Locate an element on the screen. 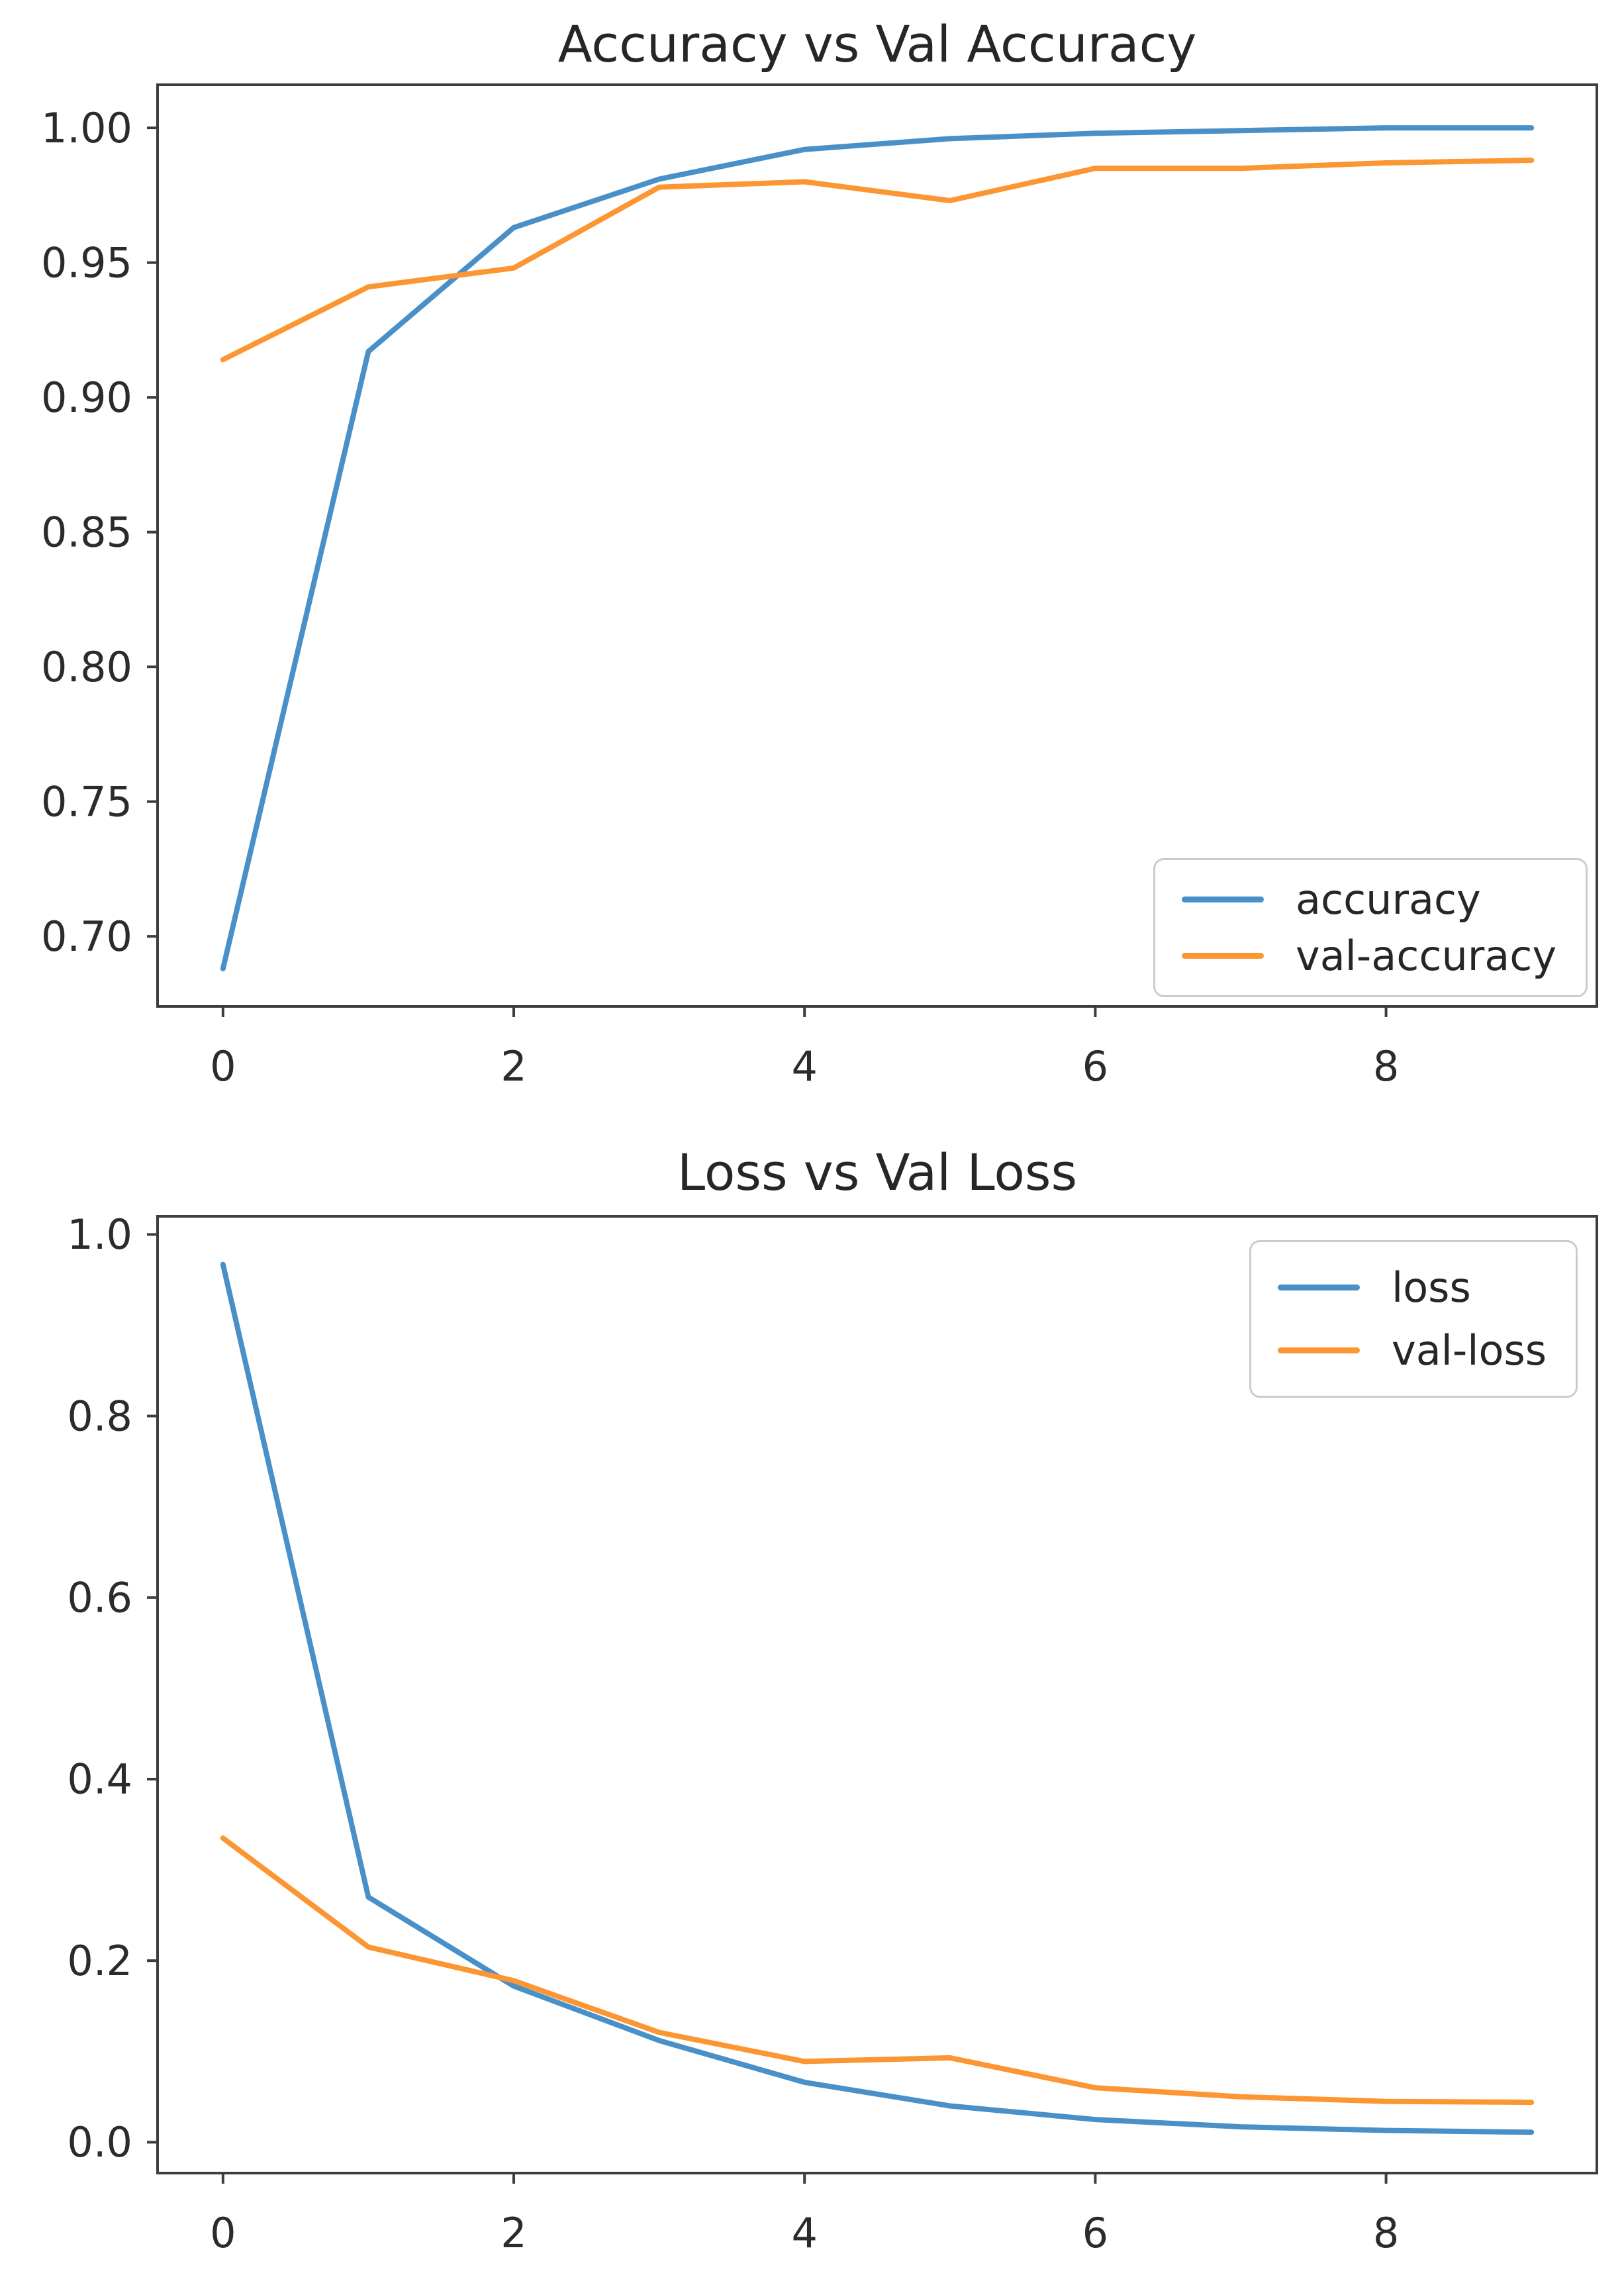 Image resolution: width=1624 pixels, height=2283 pixels. y-tick-label: 0.90 is located at coordinates (86, 398).